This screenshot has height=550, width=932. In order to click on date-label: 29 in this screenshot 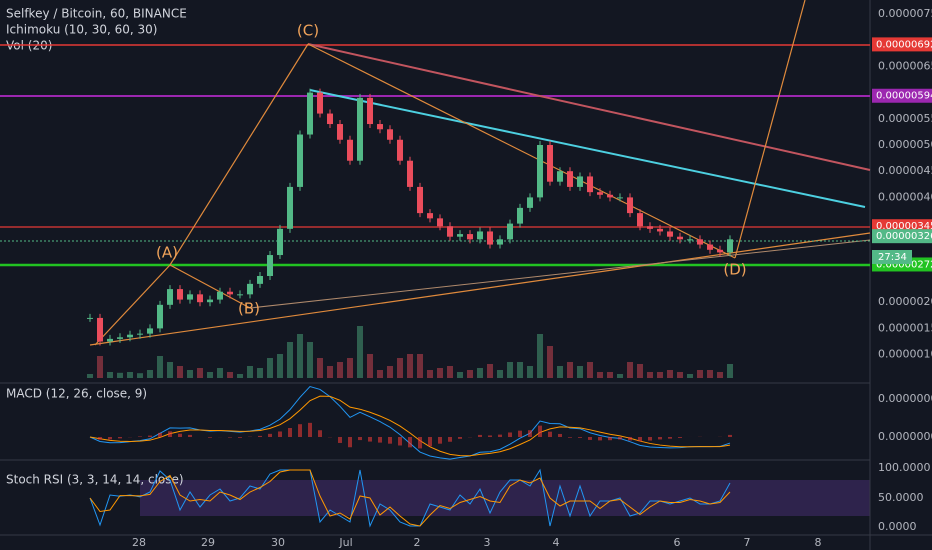, I will do `click(208, 542)`.